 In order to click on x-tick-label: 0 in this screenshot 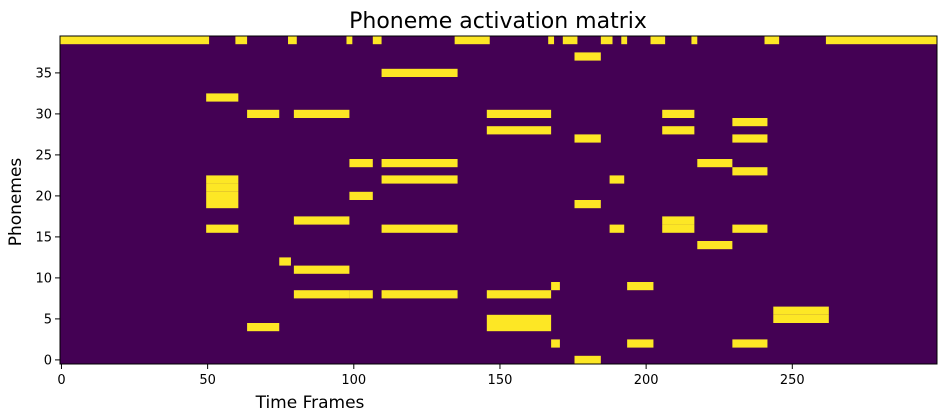, I will do `click(61, 380)`.